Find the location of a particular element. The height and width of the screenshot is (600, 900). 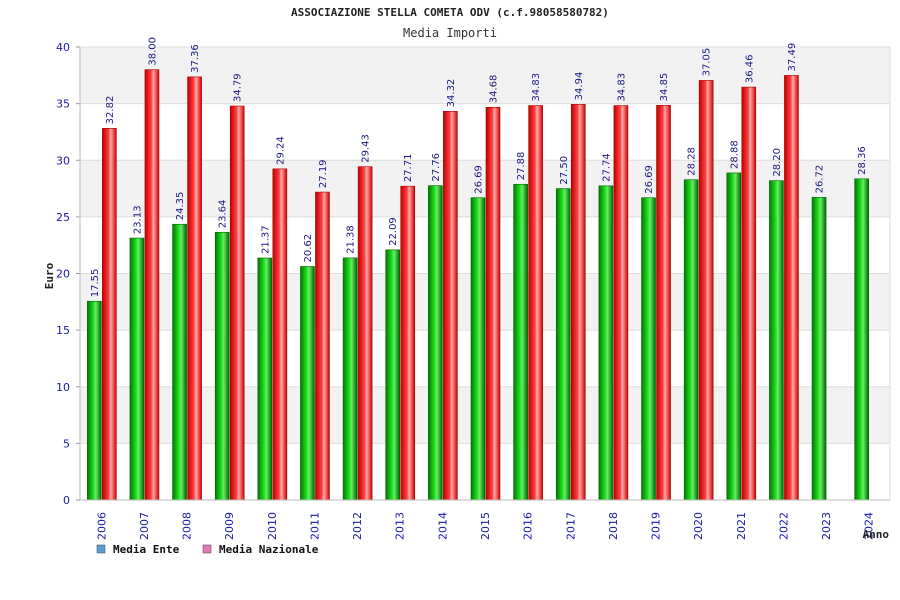

data-label: 20.62 is located at coordinates (308, 248).